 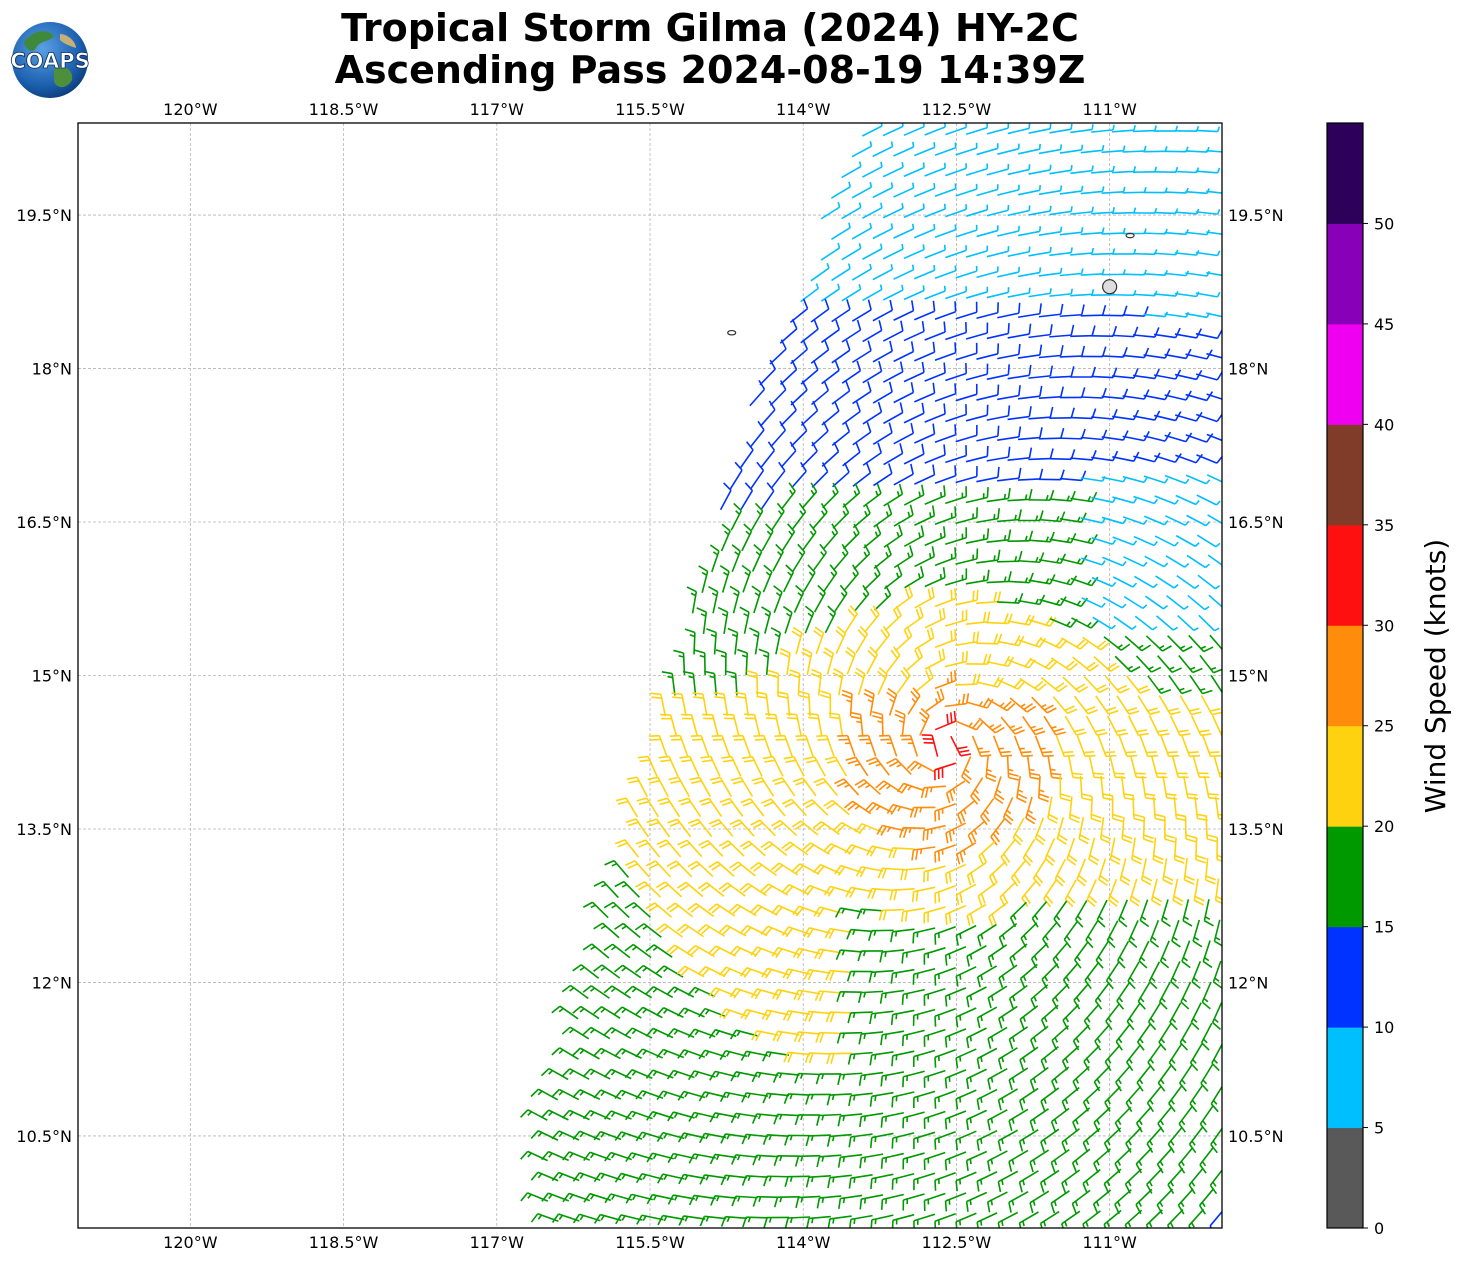 I want to click on lat-label-left-5: 12°N, so click(x=52, y=982).